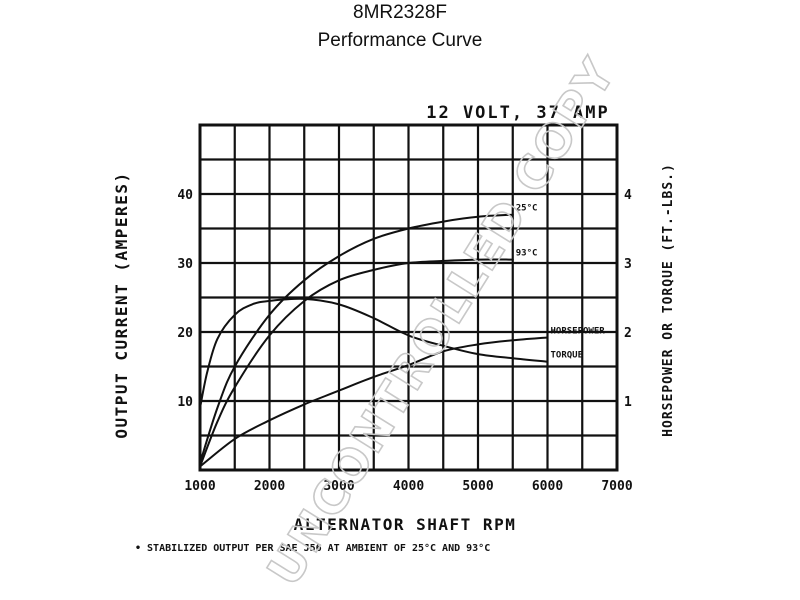 The image size is (800, 600). Describe the element at coordinates (567, 356) in the screenshot. I see `series-label-3: TORQUE` at that location.